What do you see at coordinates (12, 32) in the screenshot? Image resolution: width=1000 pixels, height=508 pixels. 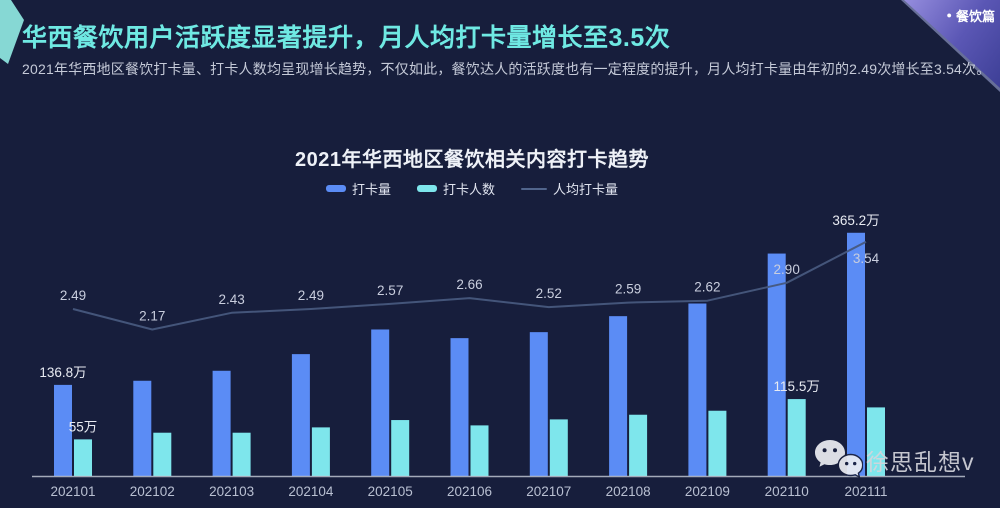 I see `corner-decoration-icon` at bounding box center [12, 32].